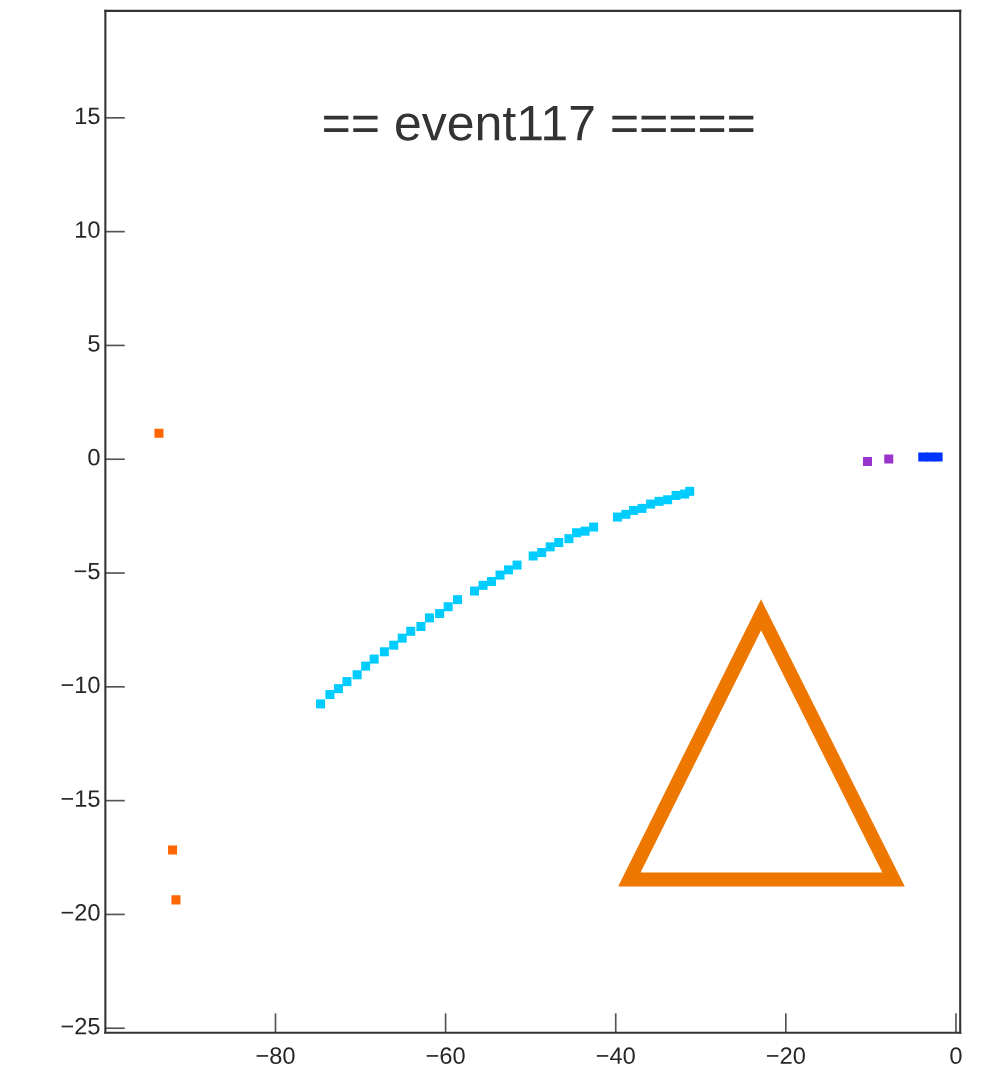 This screenshot has width=994, height=1086. I want to click on y-tick-label: −5, so click(87, 571).